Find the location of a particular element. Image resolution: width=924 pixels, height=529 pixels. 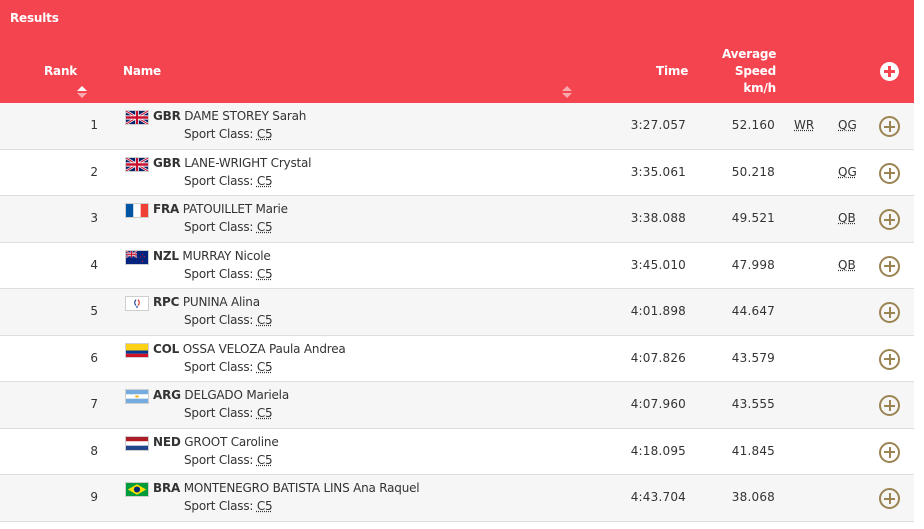

fra-flag-icon is located at coordinates (137, 210).